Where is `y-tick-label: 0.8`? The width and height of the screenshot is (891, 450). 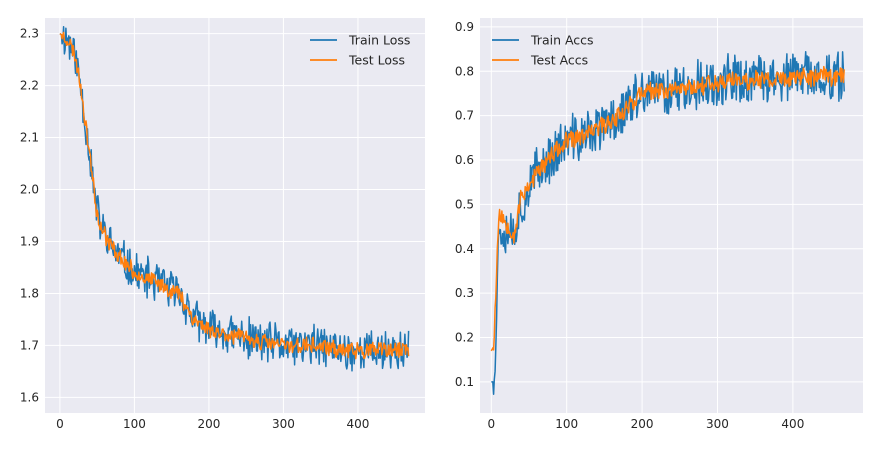
y-tick-label: 0.8 is located at coordinates (464, 71).